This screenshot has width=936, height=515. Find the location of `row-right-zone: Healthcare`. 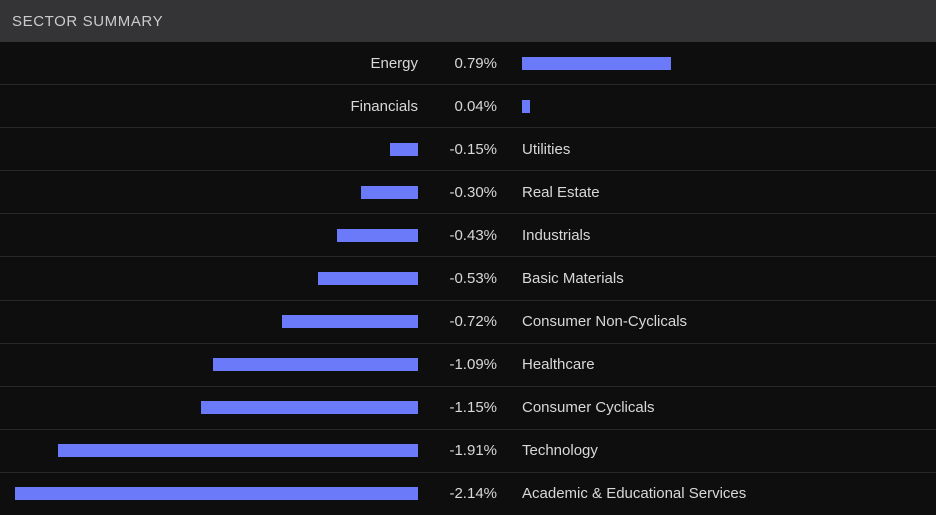

row-right-zone: Healthcare is located at coordinates (716, 364).